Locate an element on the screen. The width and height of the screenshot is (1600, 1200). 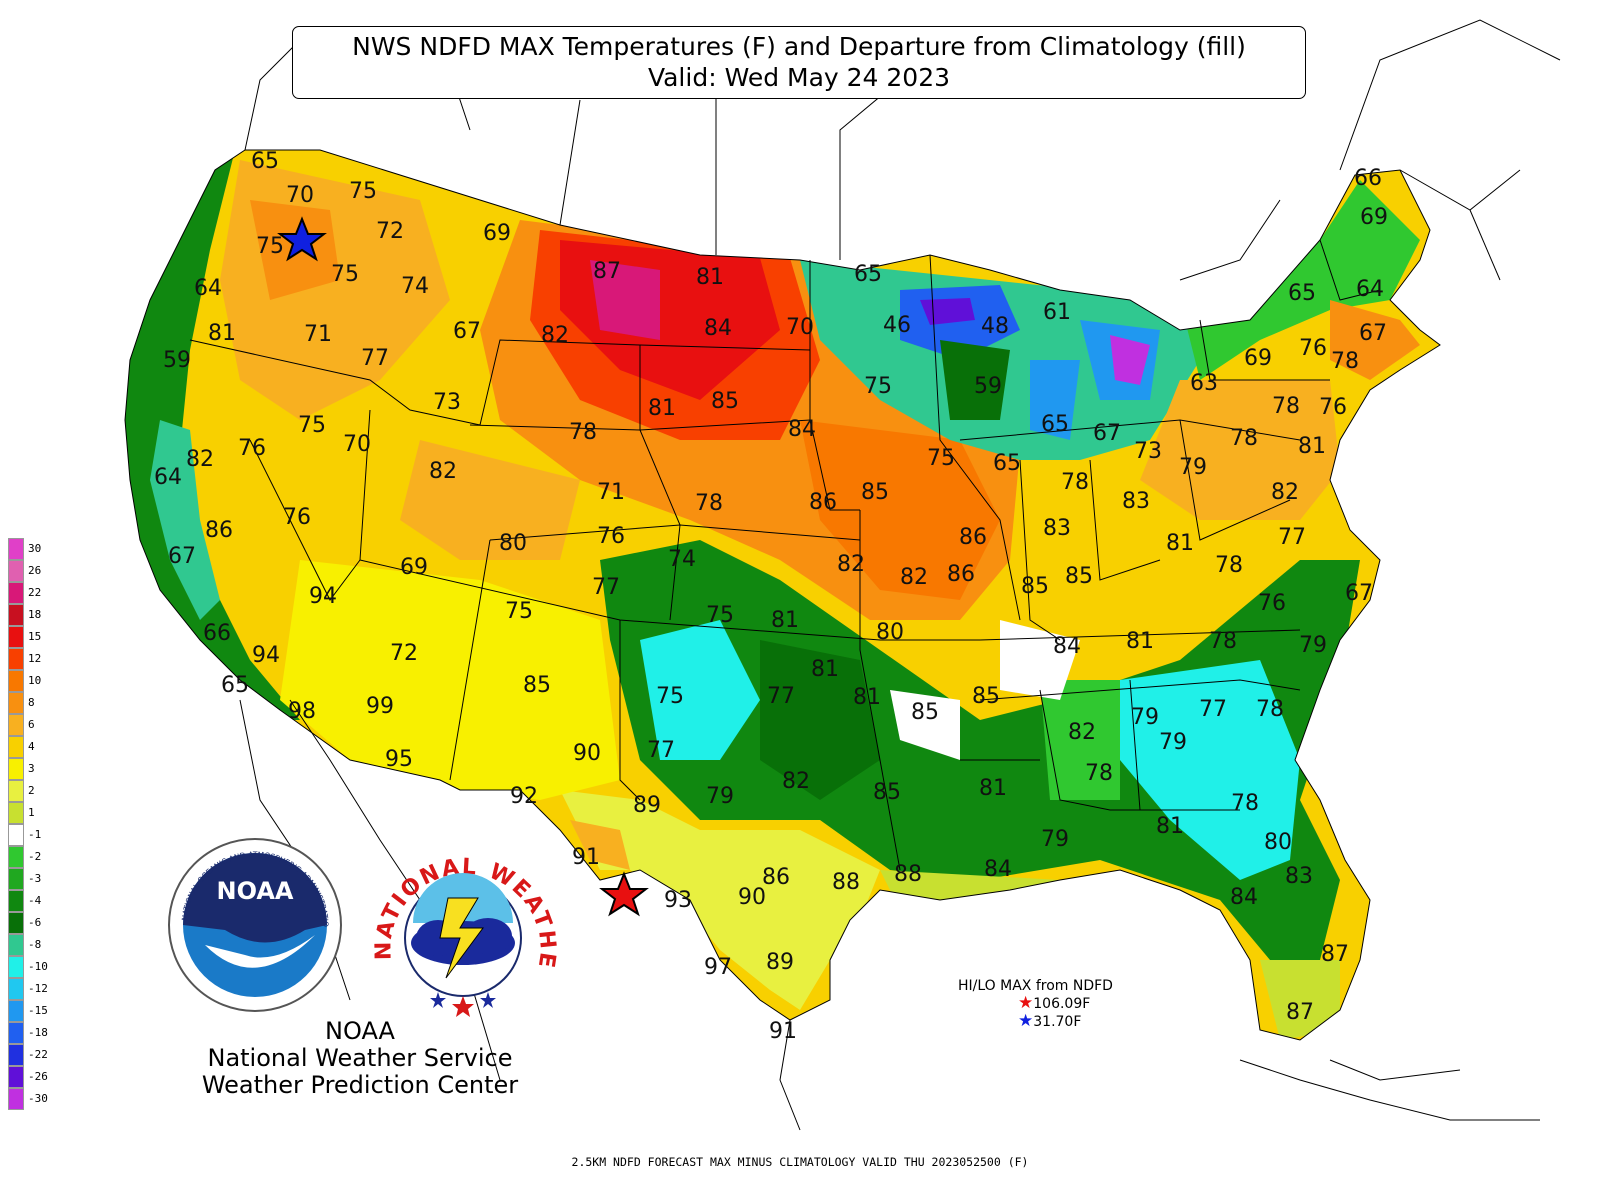
legend-row: 30 is located at coordinates (38, 549).